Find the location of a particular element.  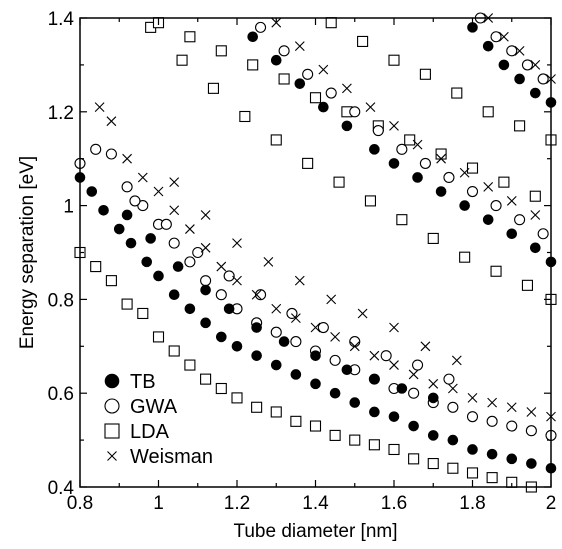

legend-marker-lda is located at coordinates (112, 431).